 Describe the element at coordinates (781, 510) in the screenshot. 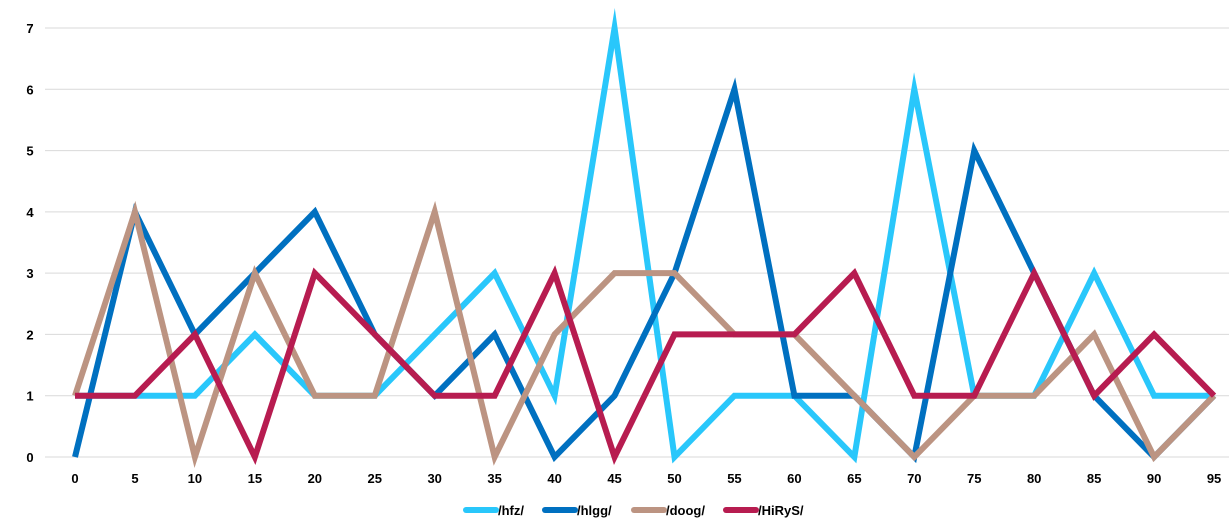

I see `legend-label: /HiRyS/` at that location.